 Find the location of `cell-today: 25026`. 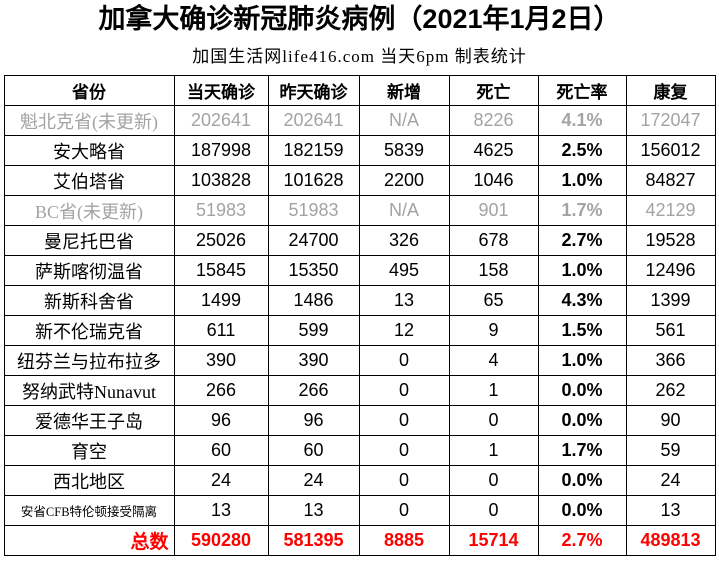

cell-today: 25026 is located at coordinates (221, 240).